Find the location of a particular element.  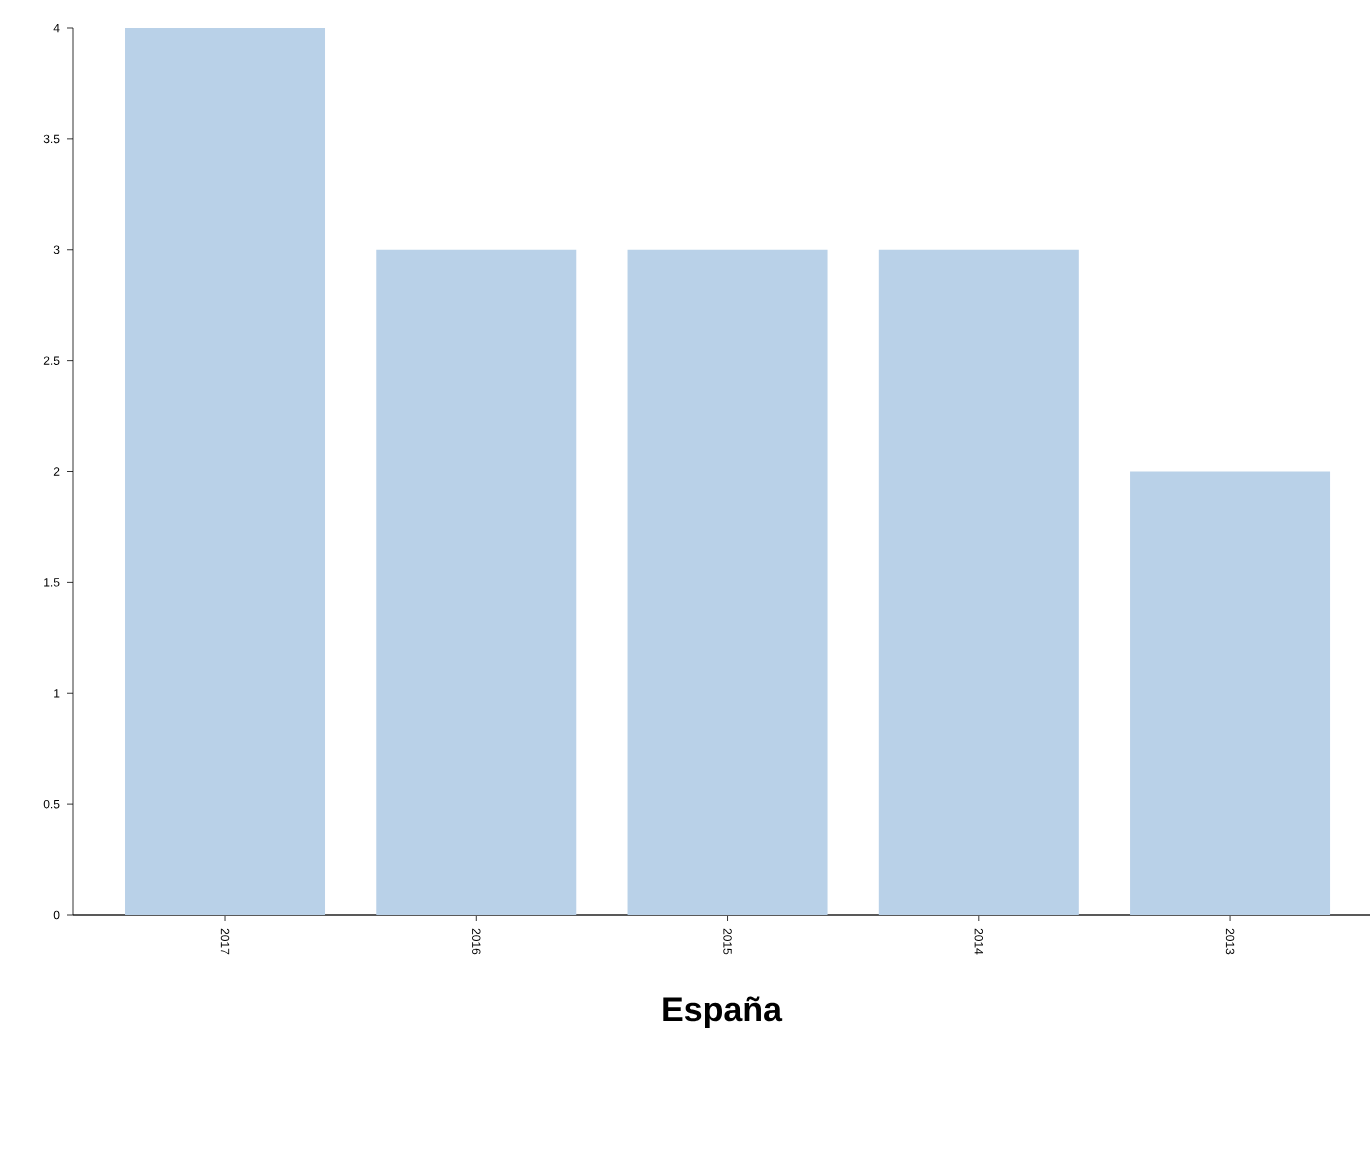

y-tick-label: 3 is located at coordinates (56, 249).